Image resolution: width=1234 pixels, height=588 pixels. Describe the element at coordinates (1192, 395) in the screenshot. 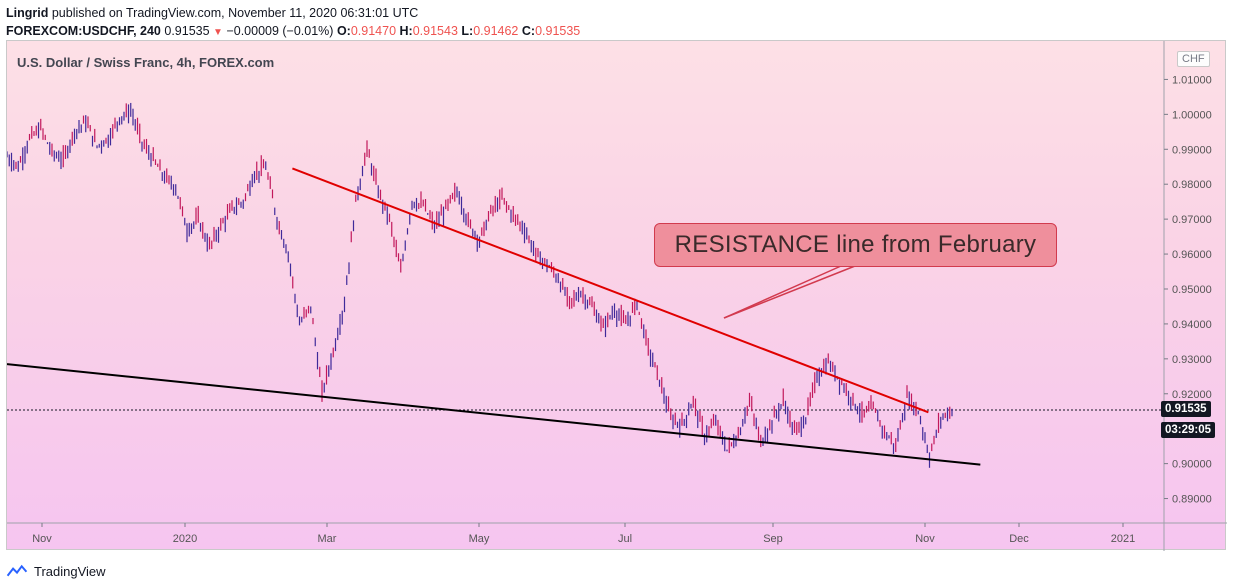

I see `price-tick-label: 0.92000` at that location.